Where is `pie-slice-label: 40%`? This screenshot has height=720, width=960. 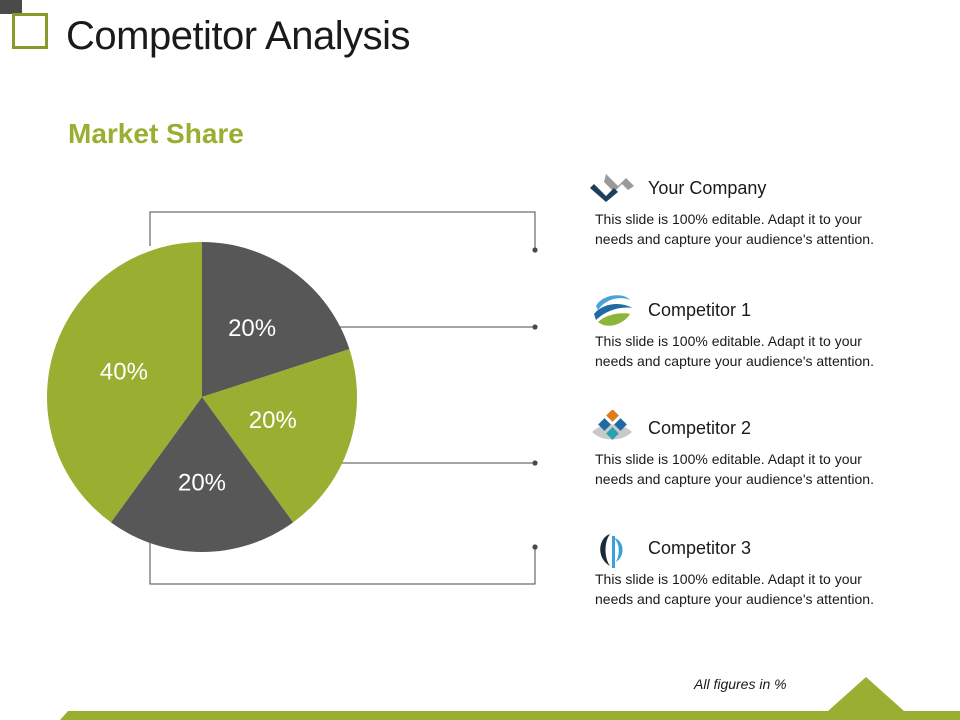
pie-slice-label: 40% is located at coordinates (124, 372).